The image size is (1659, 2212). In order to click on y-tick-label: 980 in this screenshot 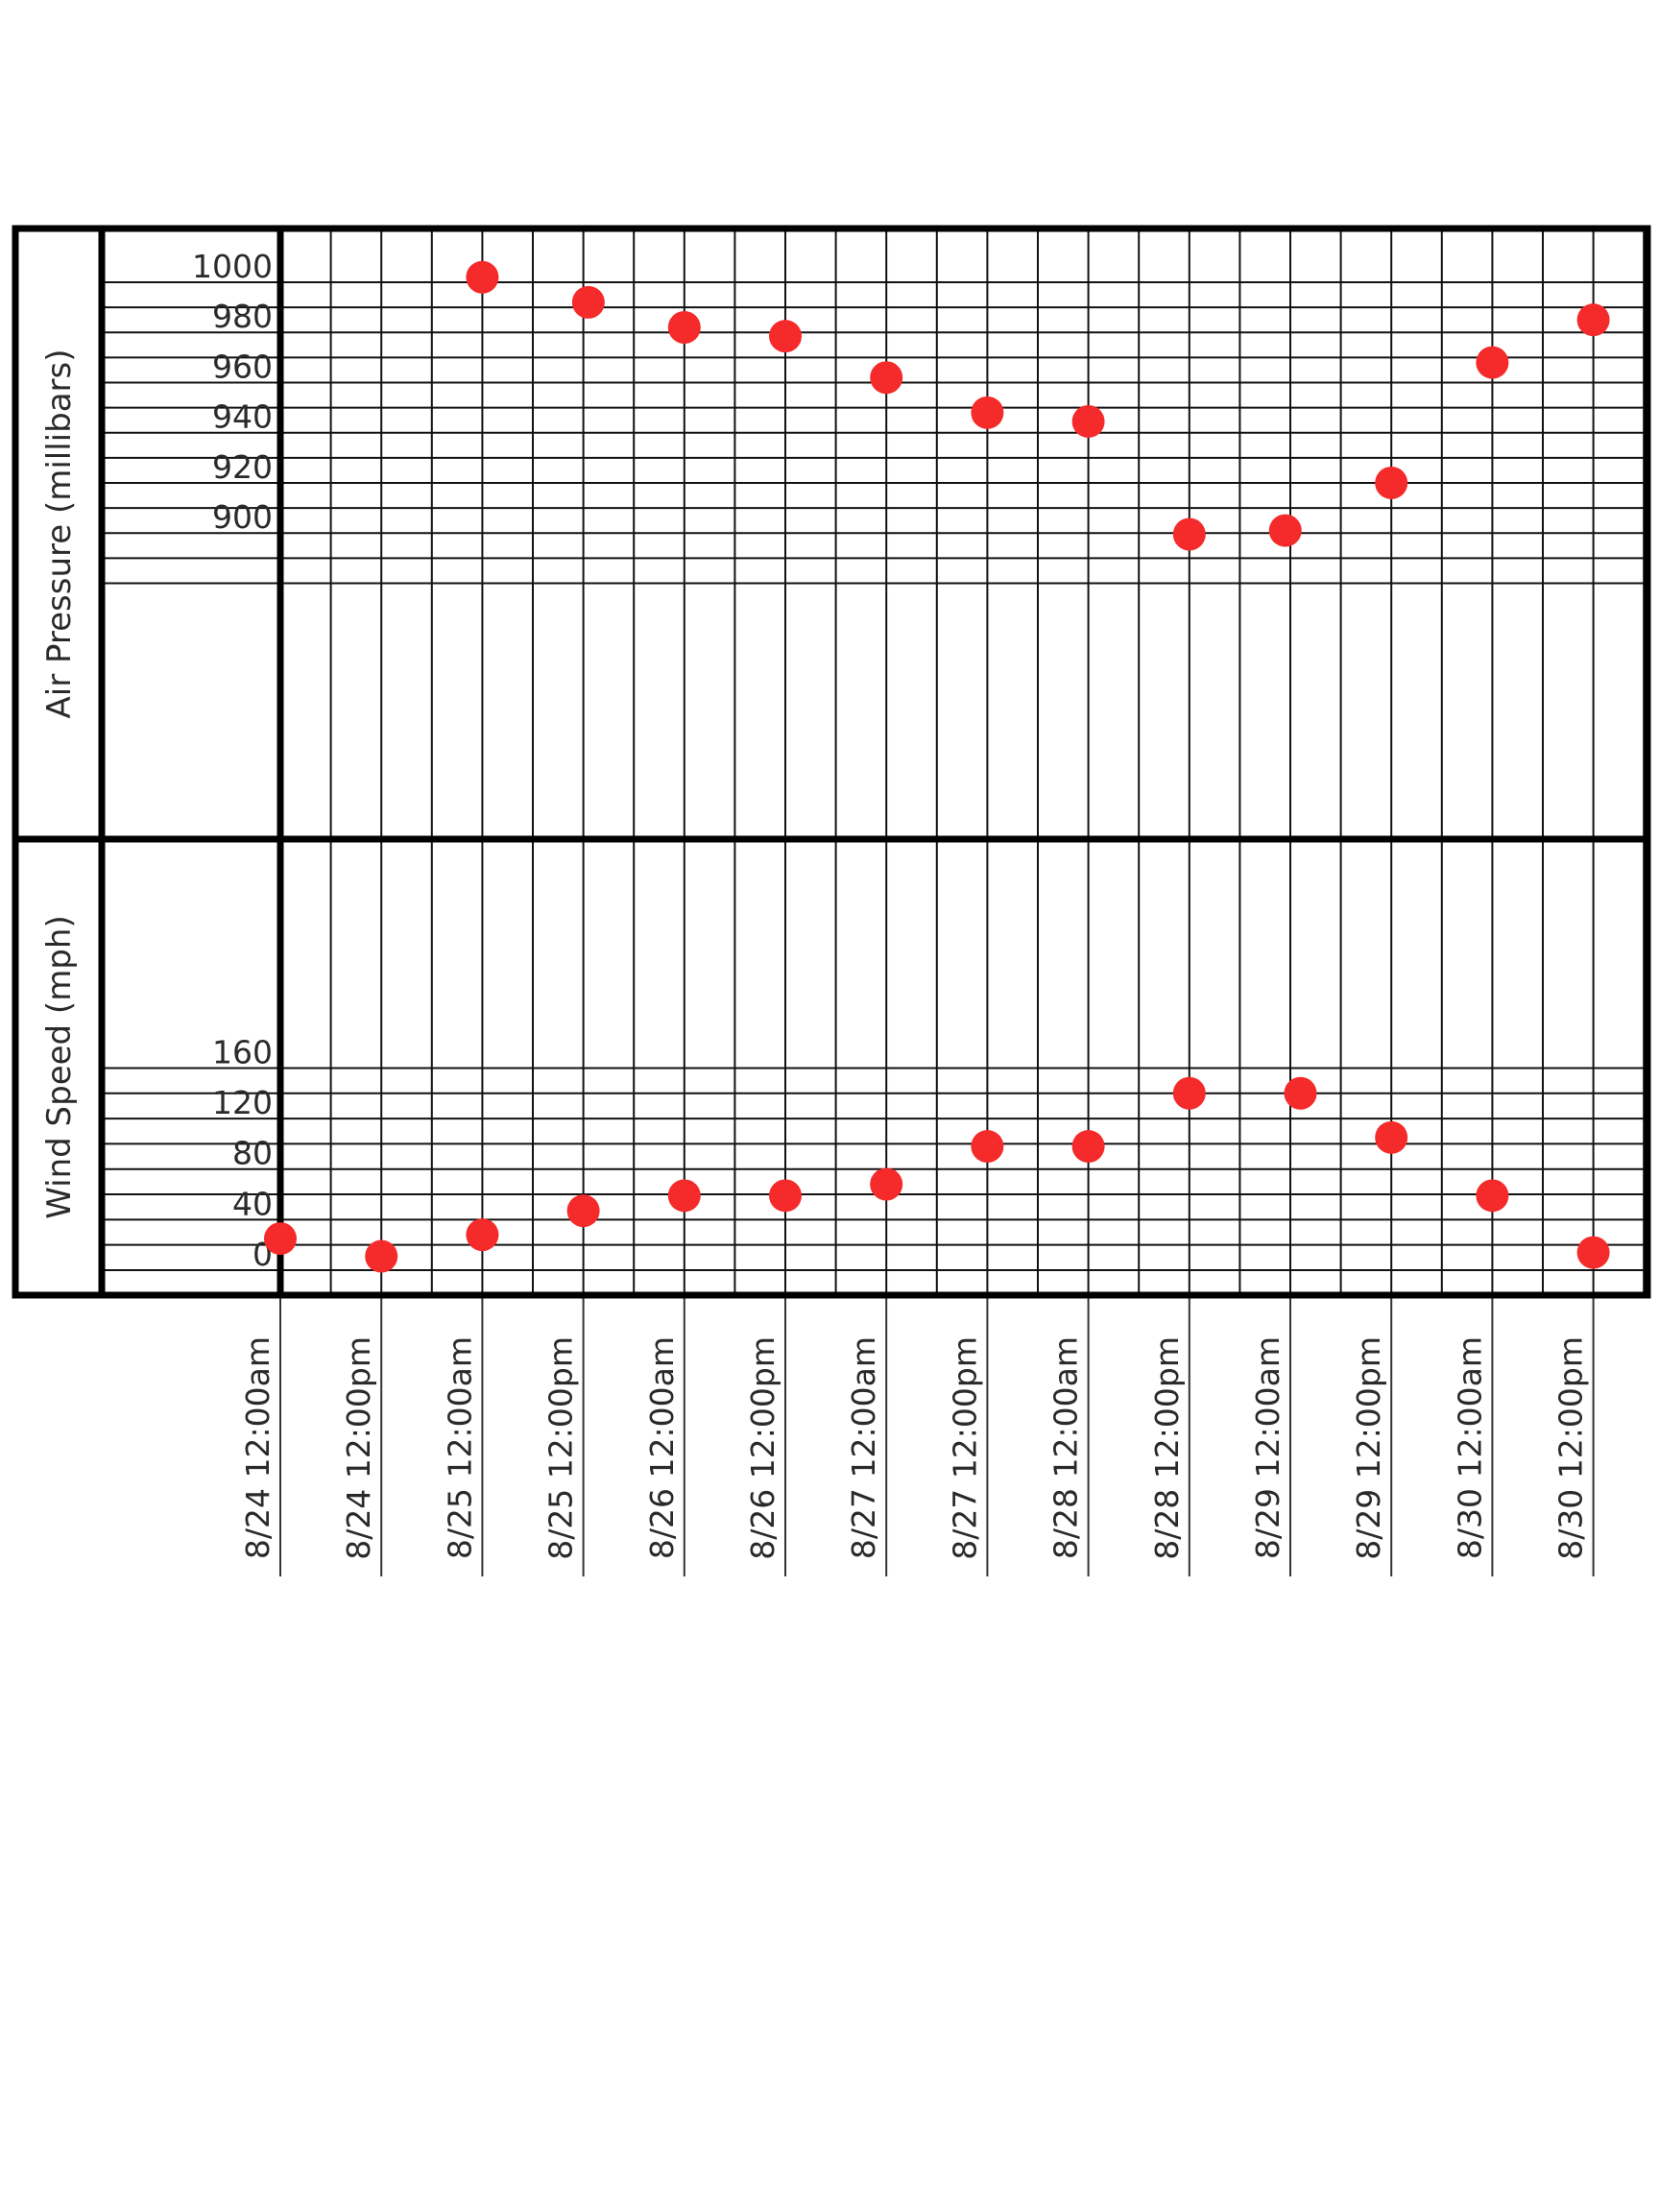, I will do `click(242, 317)`.